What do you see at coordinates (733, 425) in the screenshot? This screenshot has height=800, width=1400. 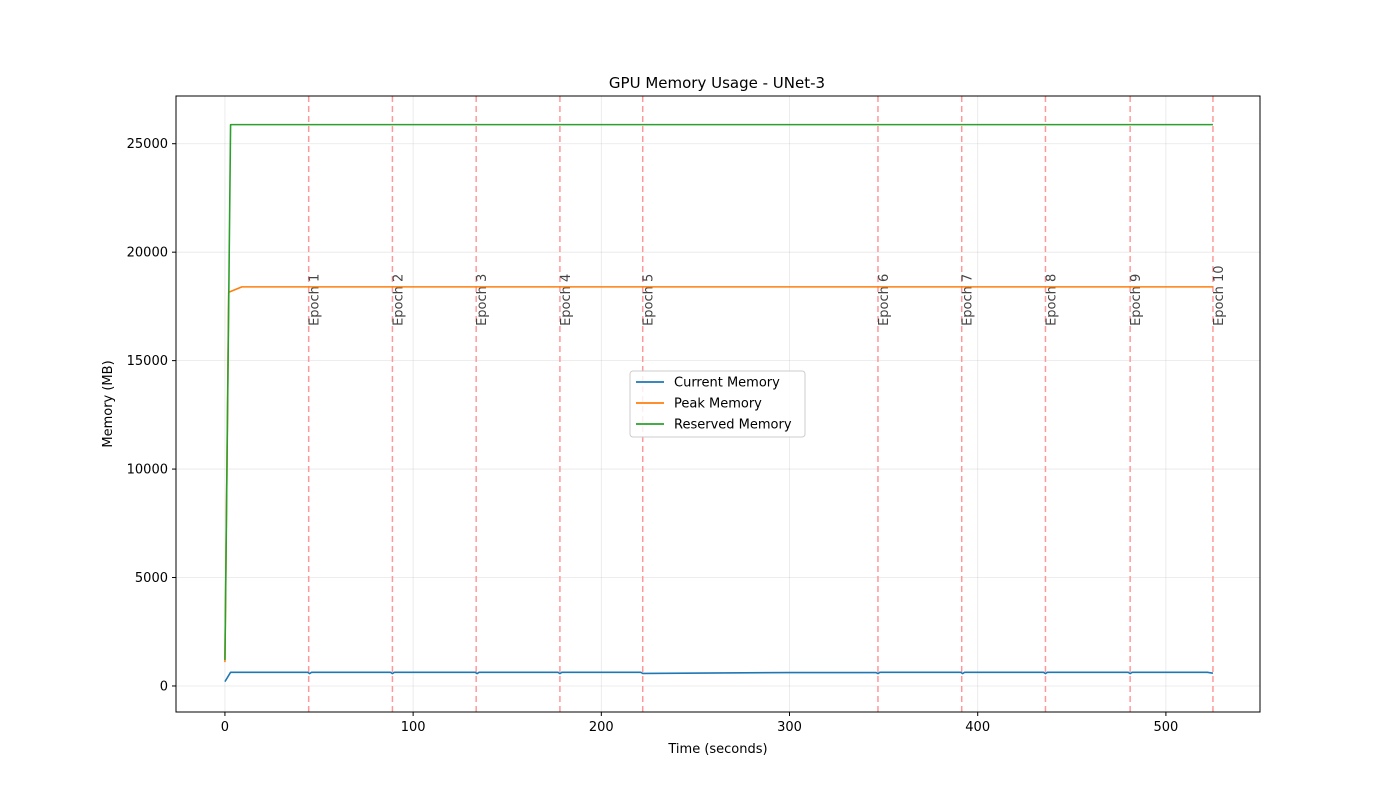 I see `legend-label: Reserved Memory` at bounding box center [733, 425].